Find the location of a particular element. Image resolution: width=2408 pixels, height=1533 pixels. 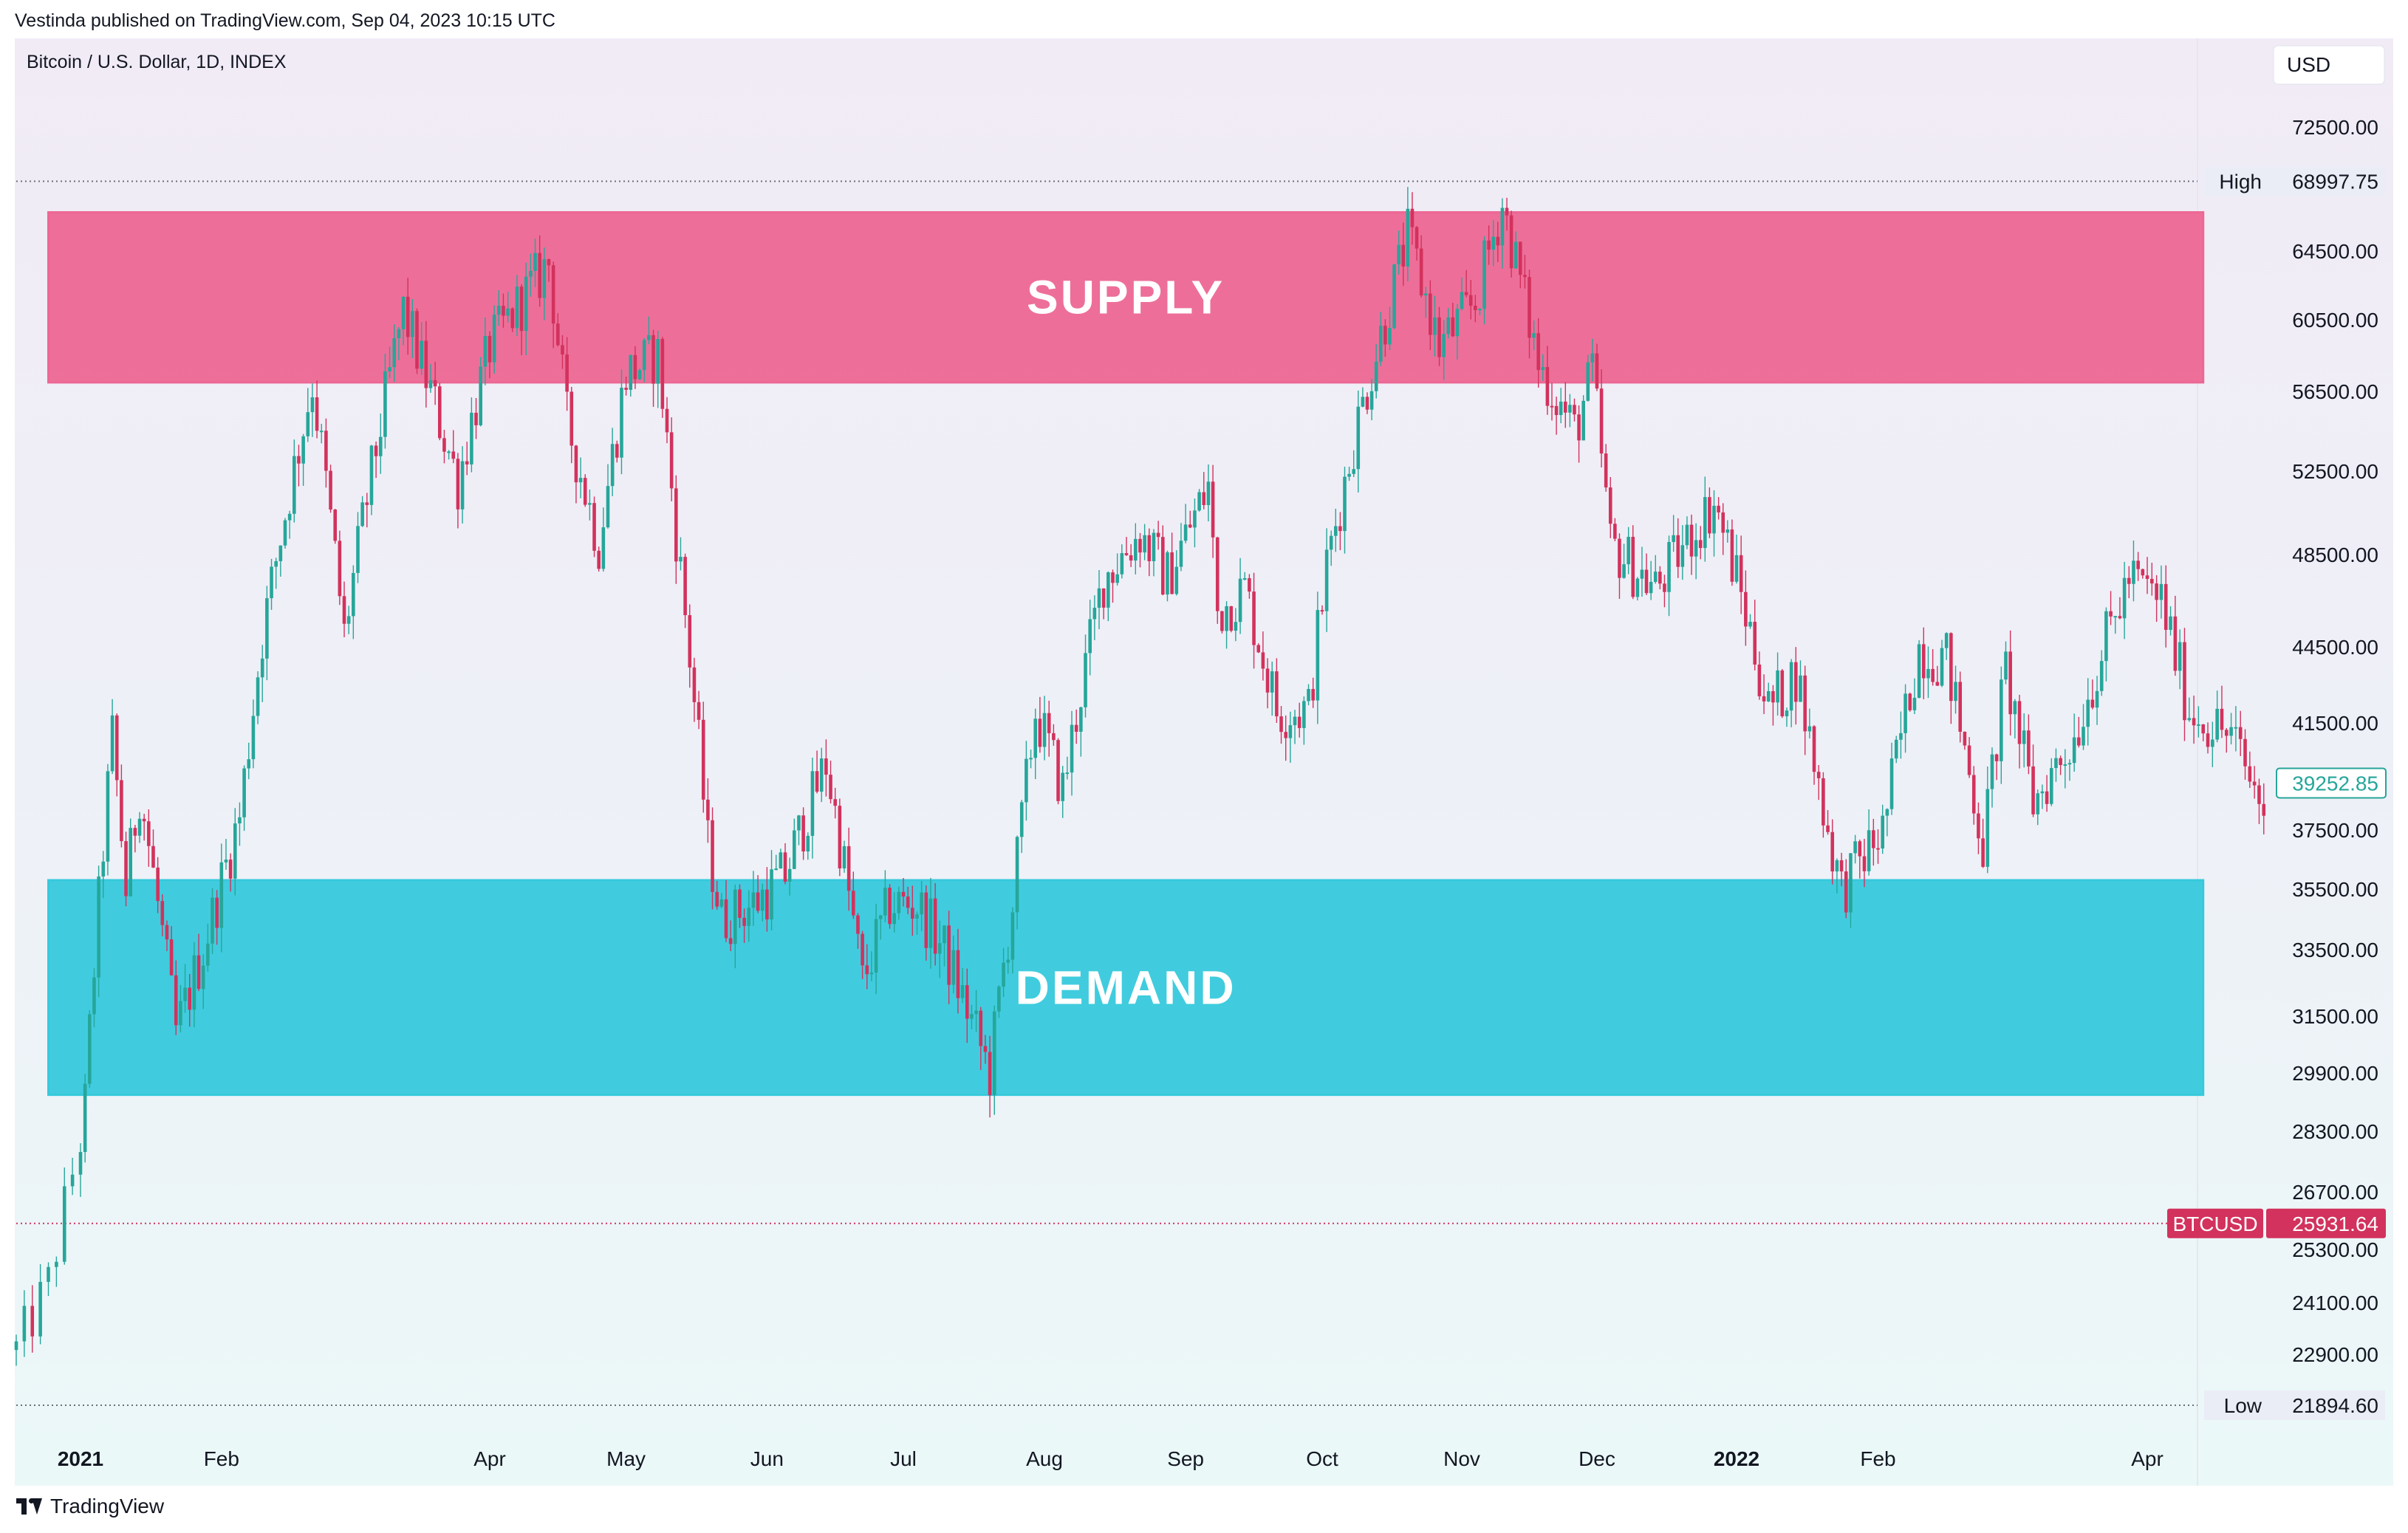

symbol-text: BTCUSD is located at coordinates (2214, 1224).